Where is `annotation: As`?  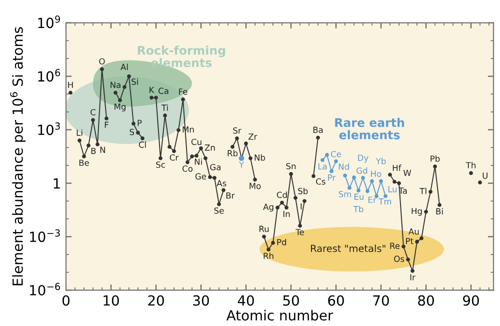
annotation: As is located at coordinates (221, 183).